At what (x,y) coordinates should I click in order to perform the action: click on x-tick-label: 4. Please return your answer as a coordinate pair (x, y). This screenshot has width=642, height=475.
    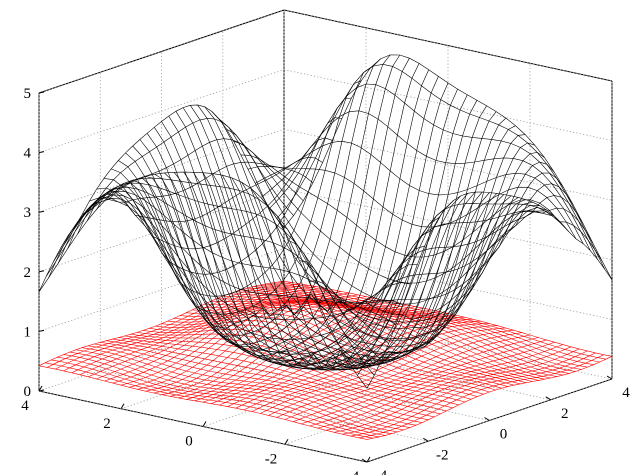
    Looking at the image, I should click on (25, 406).